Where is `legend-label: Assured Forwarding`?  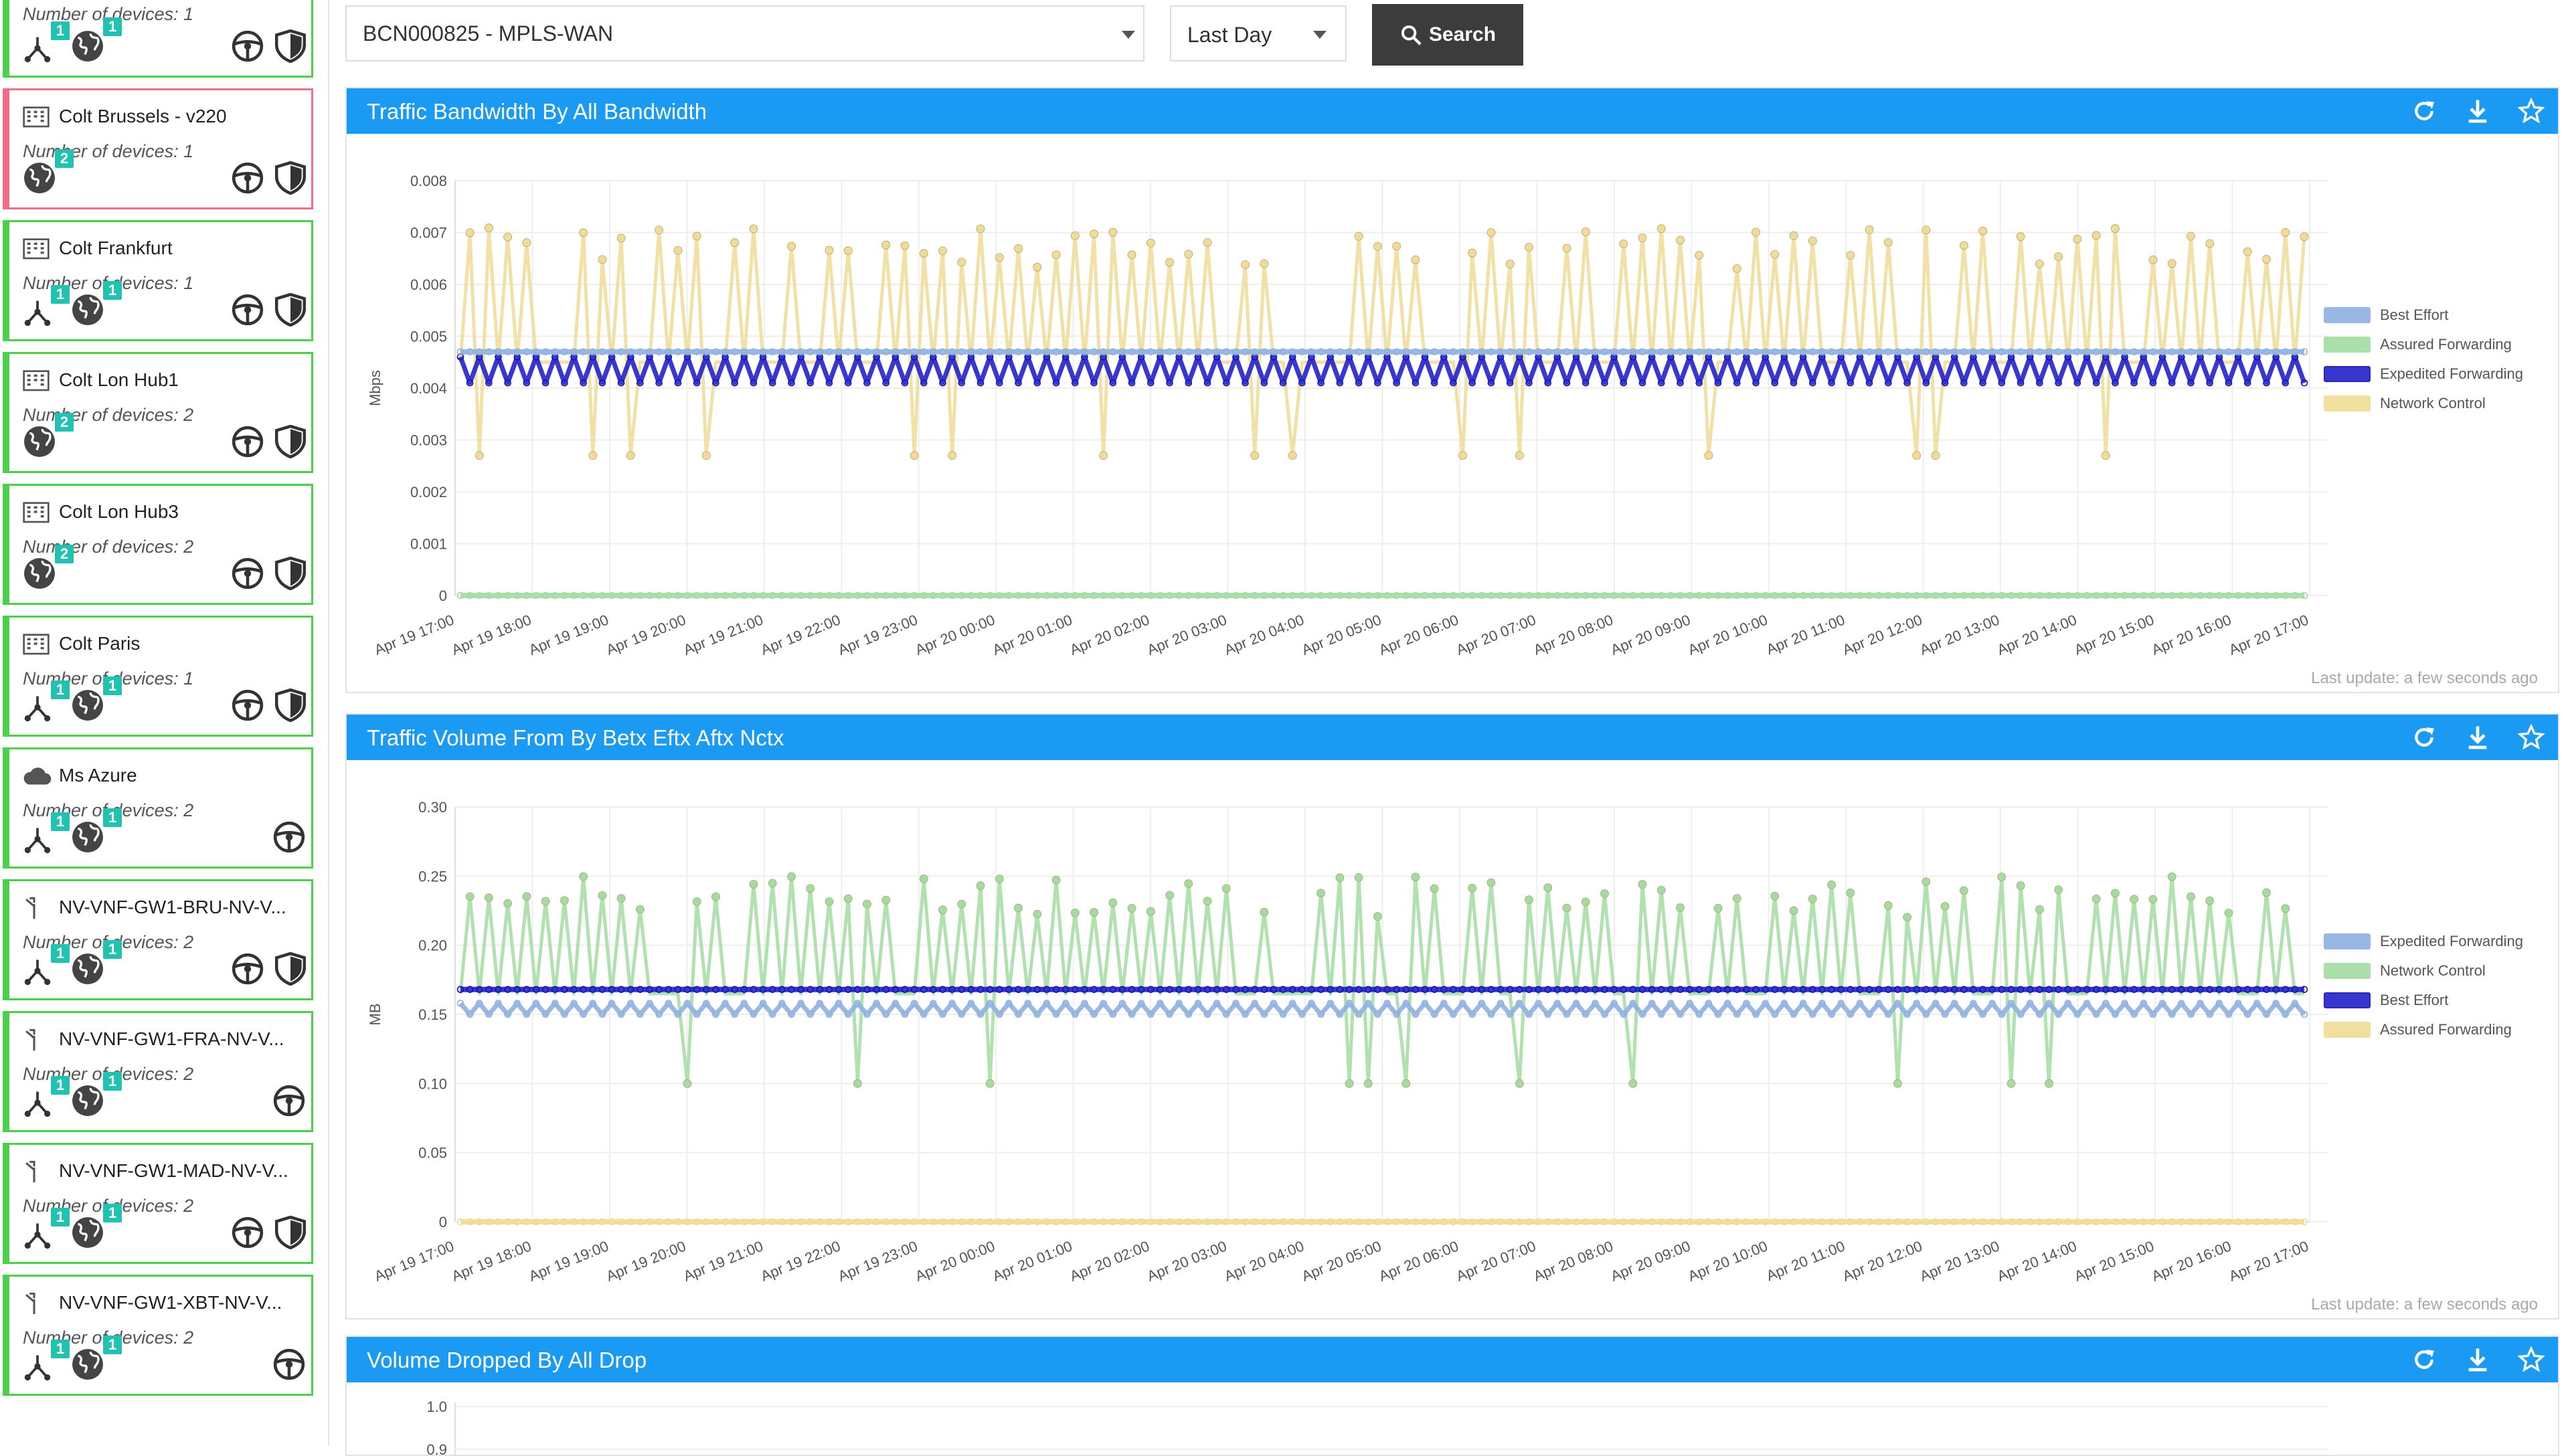 legend-label: Assured Forwarding is located at coordinates (2446, 344).